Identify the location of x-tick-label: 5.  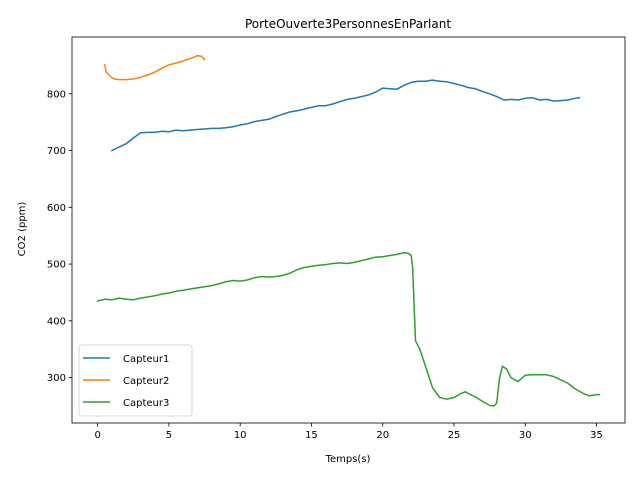
(169, 435).